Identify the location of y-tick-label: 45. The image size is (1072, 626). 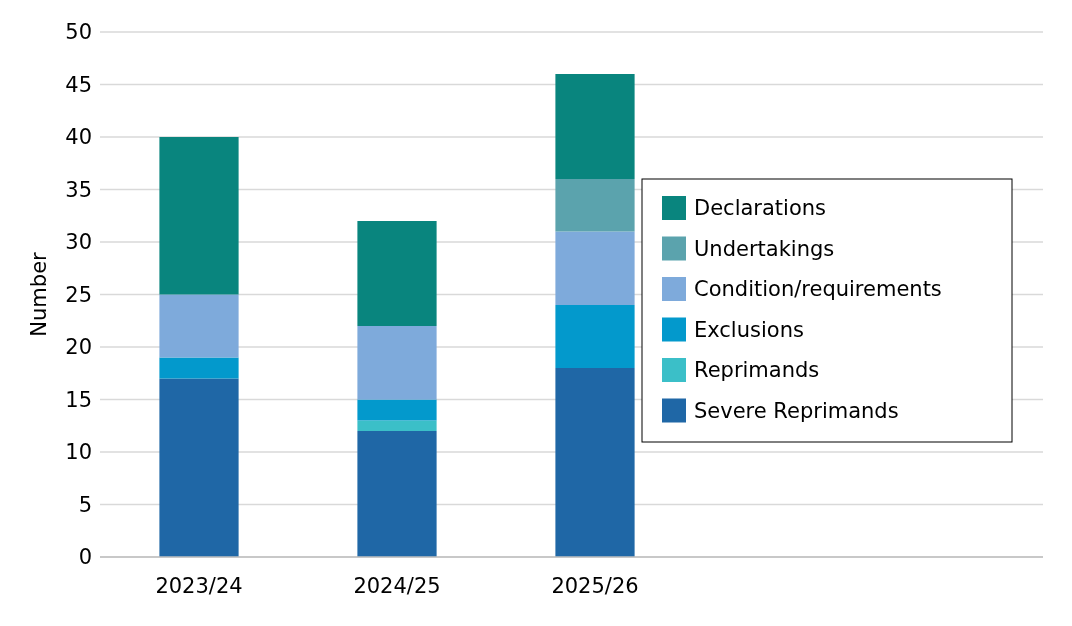
(78, 84).